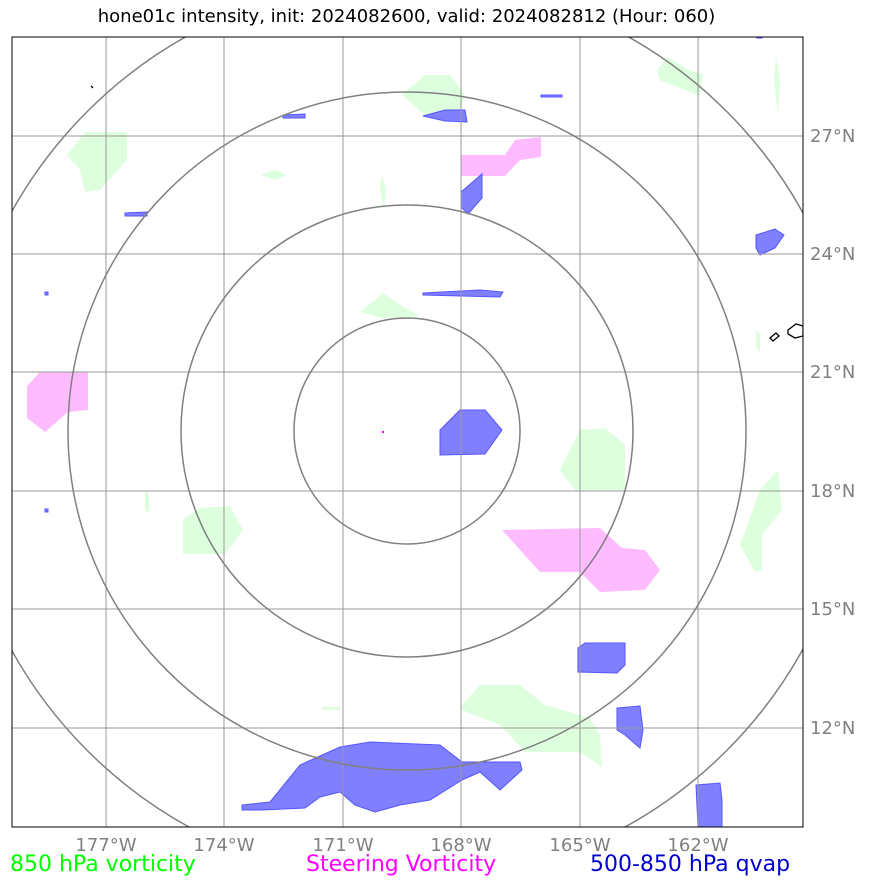  What do you see at coordinates (103, 864) in the screenshot?
I see `legend-850-vorticity: 850 hPa vorticity` at bounding box center [103, 864].